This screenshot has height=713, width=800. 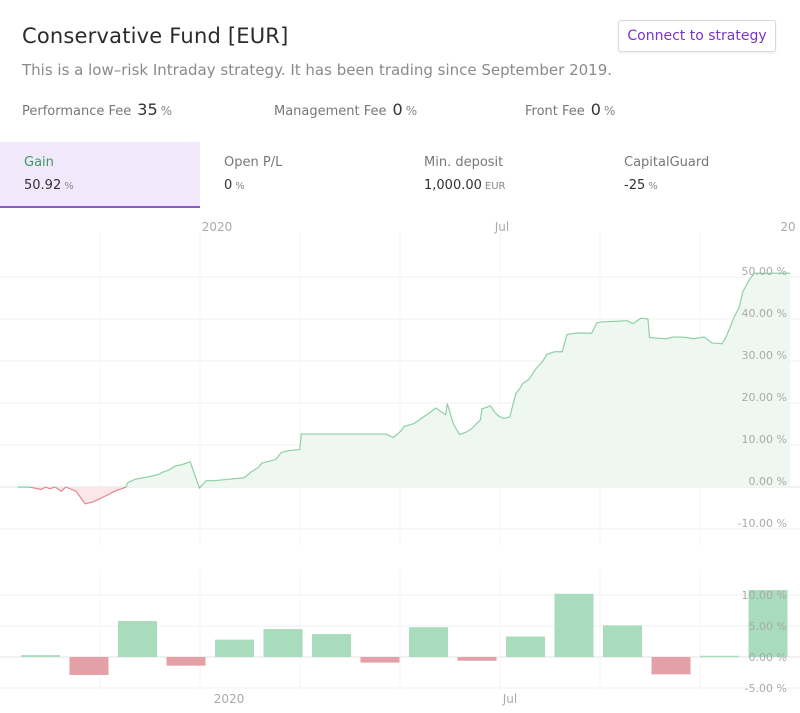 I want to click on y-tick-label: 40.00 %, so click(x=764, y=313).